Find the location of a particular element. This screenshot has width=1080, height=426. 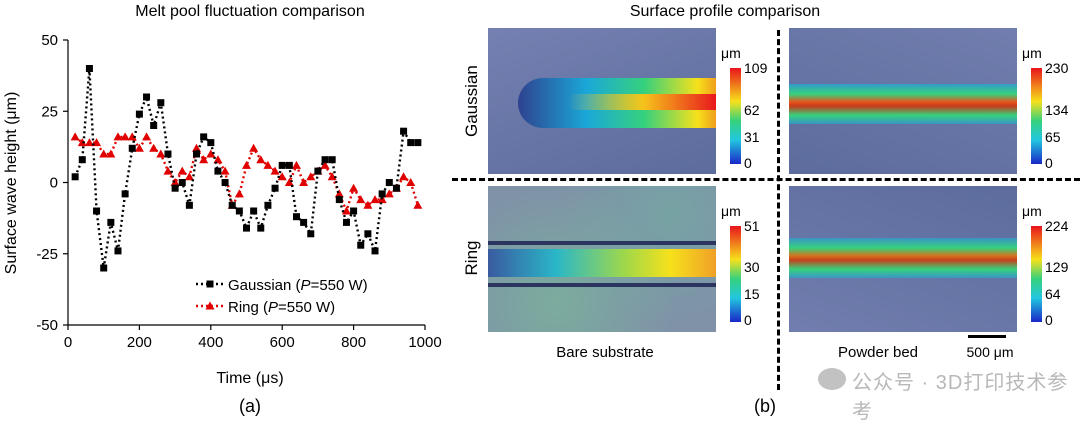

series-line-ring is located at coordinates (247, 174).